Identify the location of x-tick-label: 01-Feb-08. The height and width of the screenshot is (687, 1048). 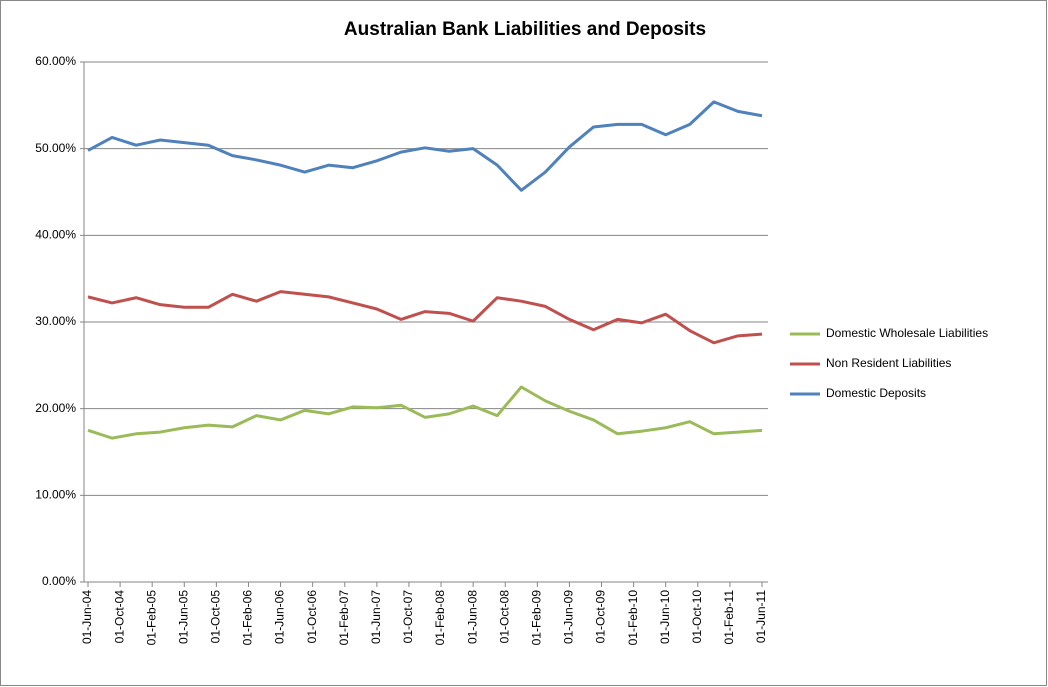
(440, 618).